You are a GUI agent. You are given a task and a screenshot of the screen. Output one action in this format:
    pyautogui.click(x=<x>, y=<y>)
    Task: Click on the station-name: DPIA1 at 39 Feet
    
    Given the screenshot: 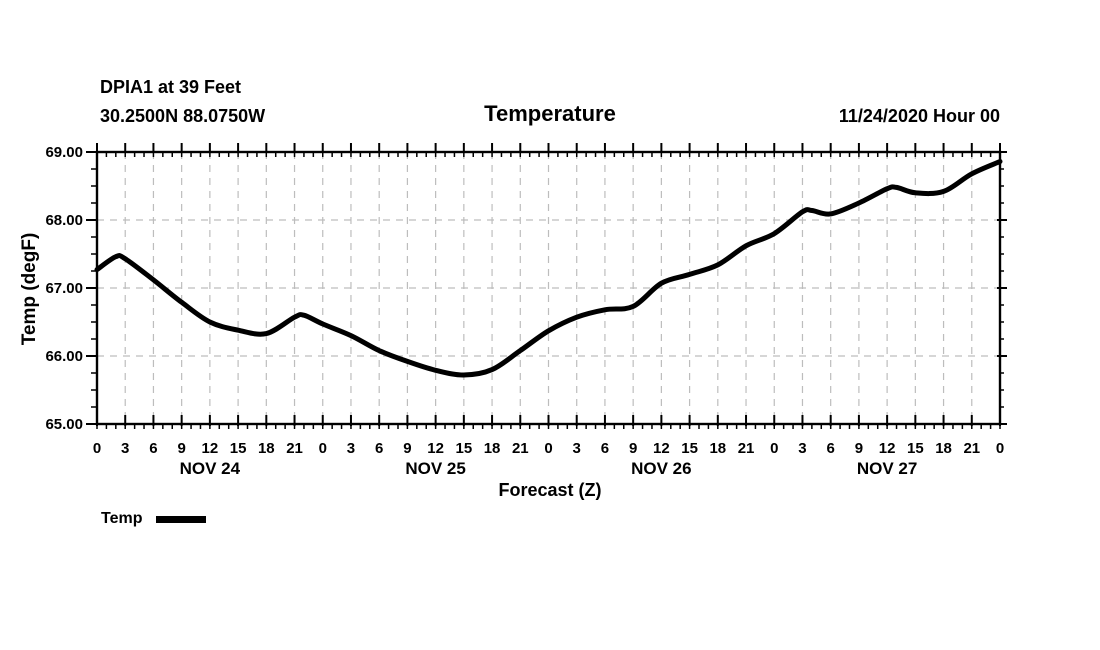 What is the action you would take?
    pyautogui.click(x=171, y=87)
    